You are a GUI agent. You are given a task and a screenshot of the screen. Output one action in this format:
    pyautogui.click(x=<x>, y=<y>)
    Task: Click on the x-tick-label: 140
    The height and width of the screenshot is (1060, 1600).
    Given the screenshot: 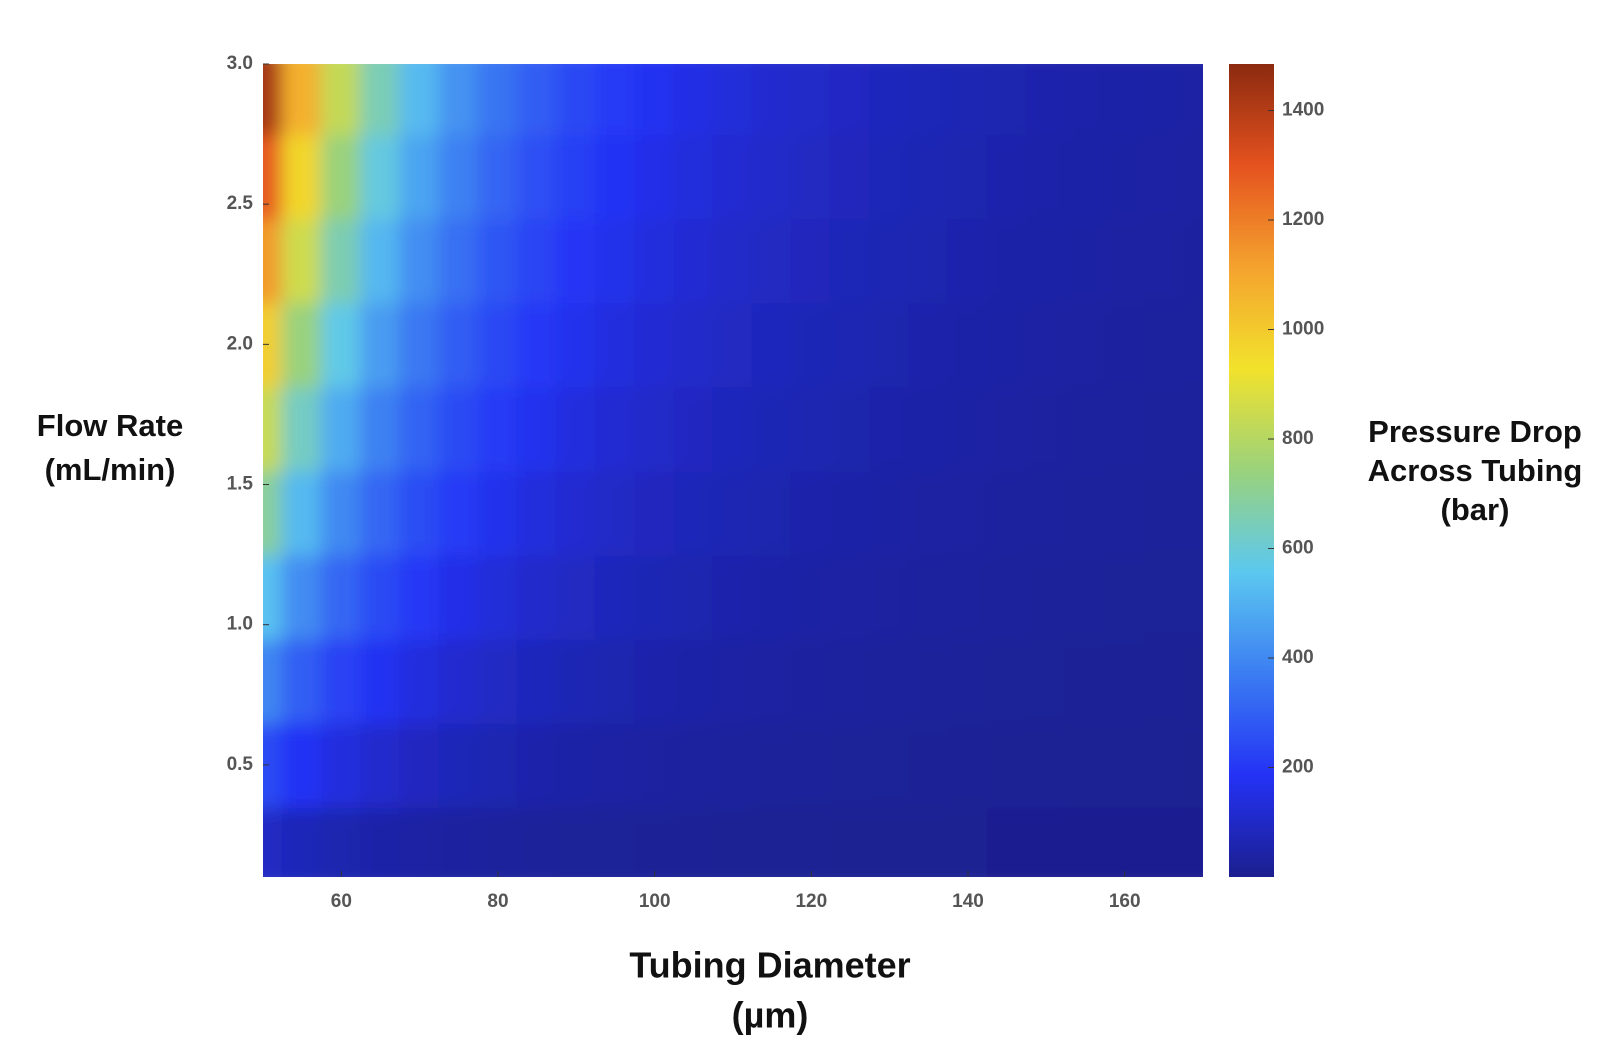 What is the action you would take?
    pyautogui.click(x=968, y=901)
    